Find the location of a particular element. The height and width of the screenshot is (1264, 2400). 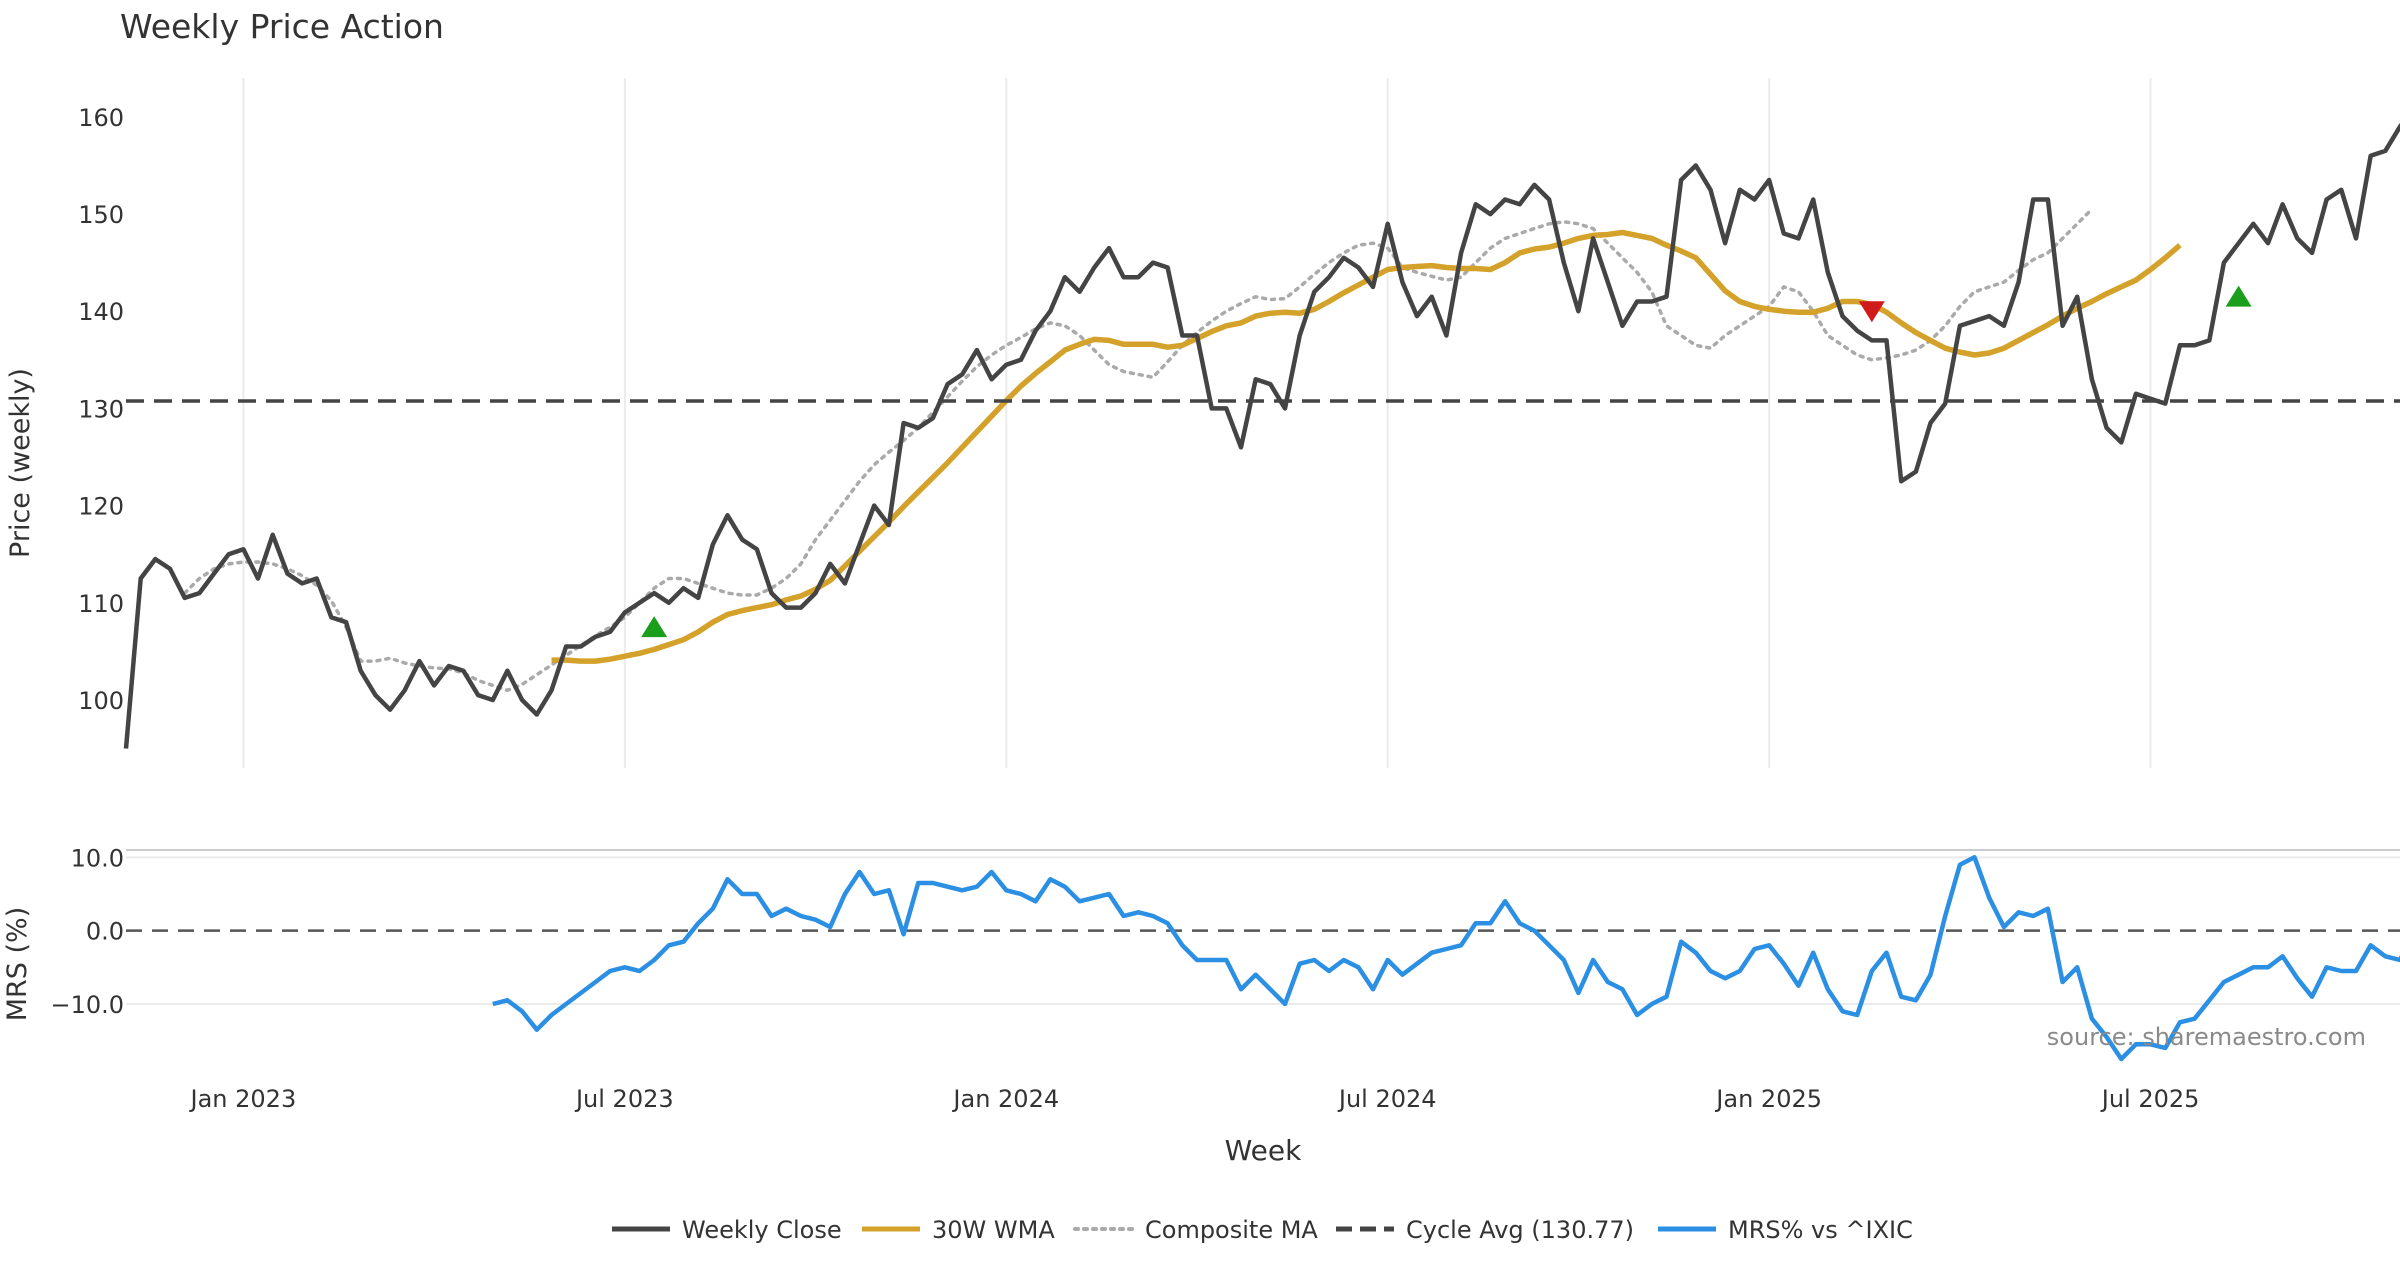

x-tick-label: Jan 2025 is located at coordinates (1768, 1099).